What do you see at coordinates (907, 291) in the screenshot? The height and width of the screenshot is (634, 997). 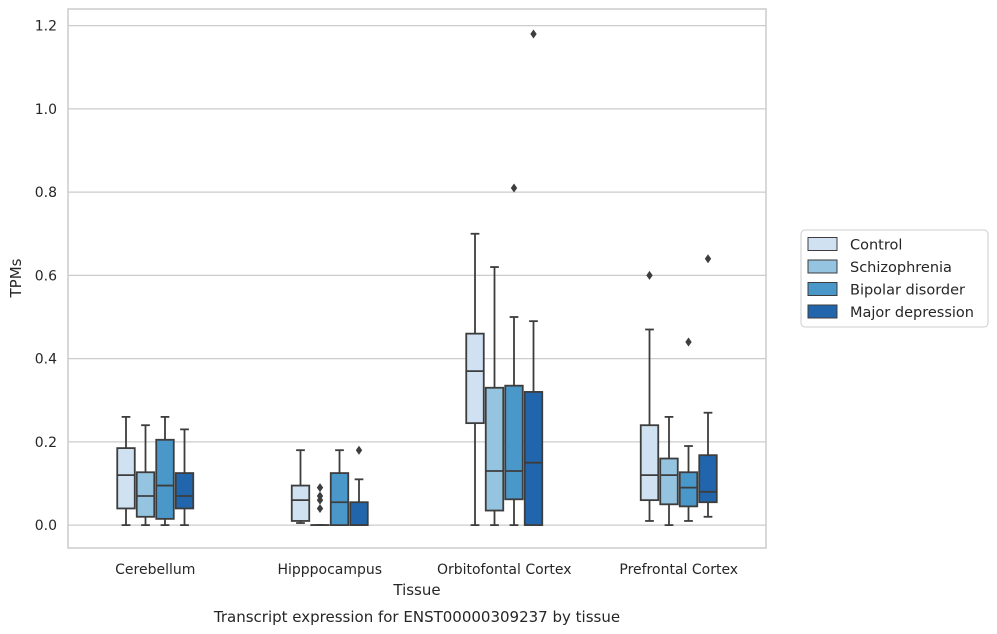 I see `legend-label: Bipolar disorder` at bounding box center [907, 291].